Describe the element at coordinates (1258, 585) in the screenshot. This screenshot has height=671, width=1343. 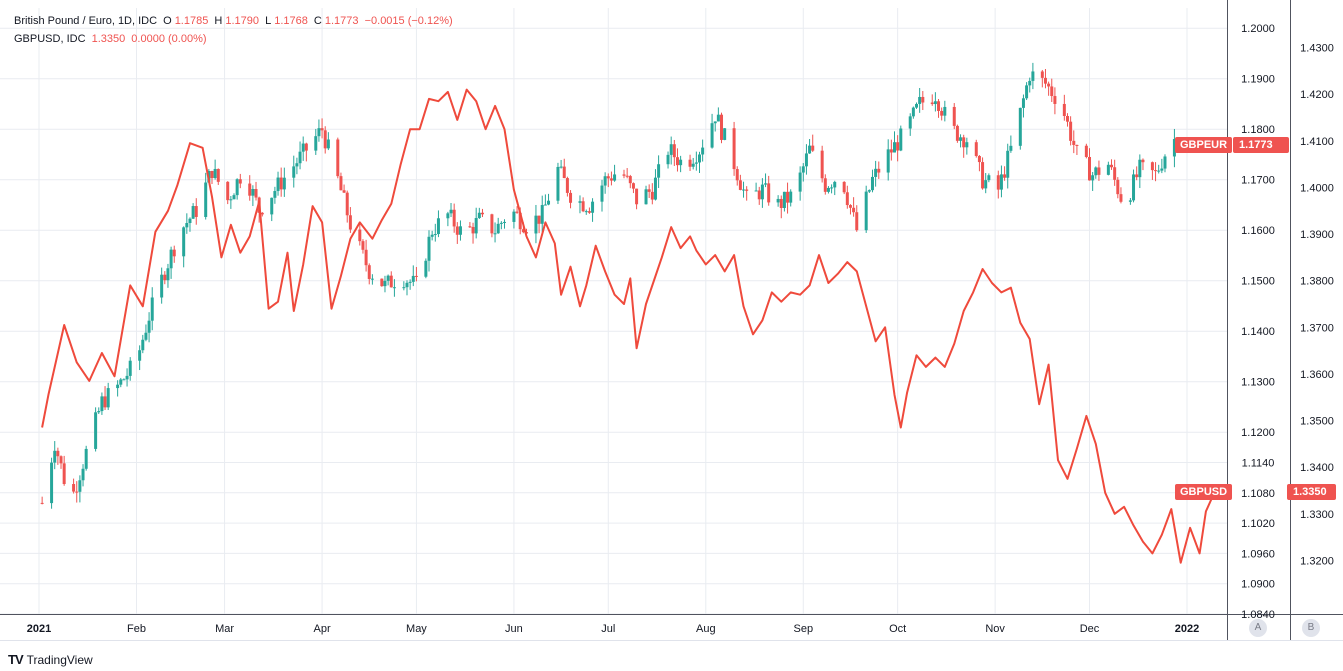
I see `left-axis-tick-label: 1.0900` at that location.